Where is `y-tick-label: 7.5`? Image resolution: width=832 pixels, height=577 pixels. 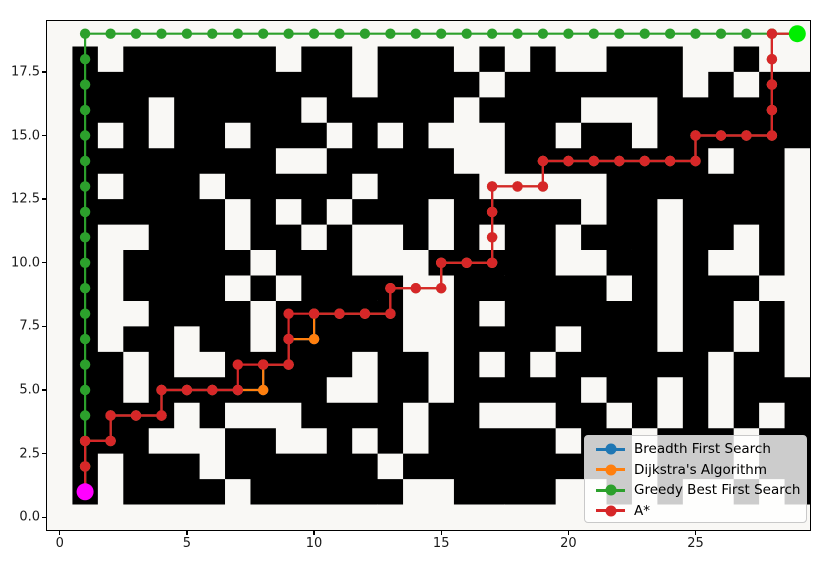
y-tick-label: 7.5 is located at coordinates (29, 326).